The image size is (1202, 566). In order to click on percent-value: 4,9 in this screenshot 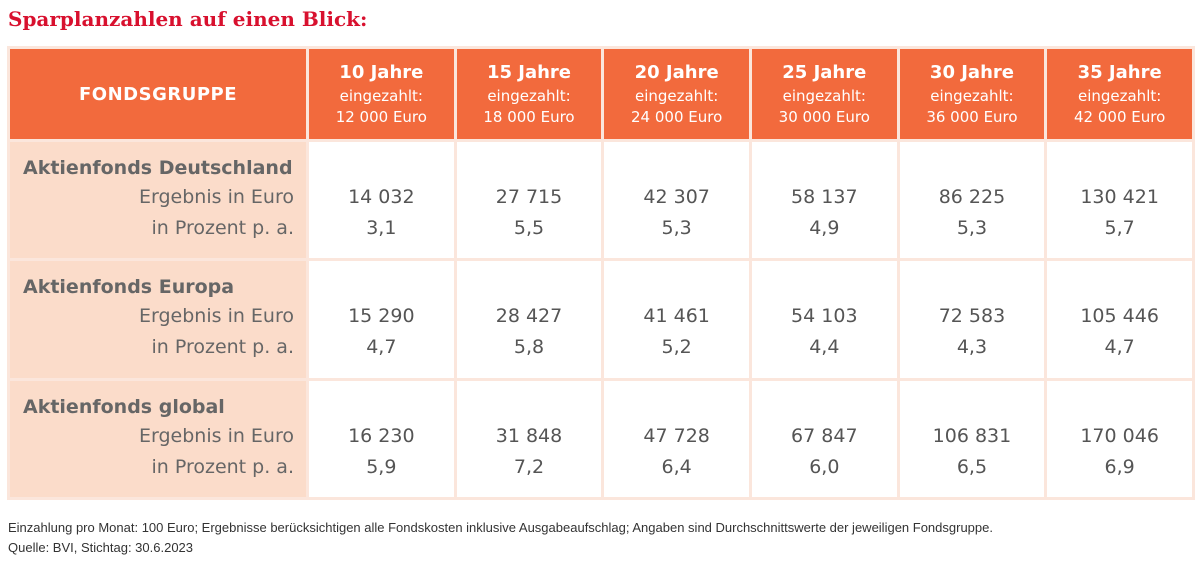, I will do `click(824, 228)`.